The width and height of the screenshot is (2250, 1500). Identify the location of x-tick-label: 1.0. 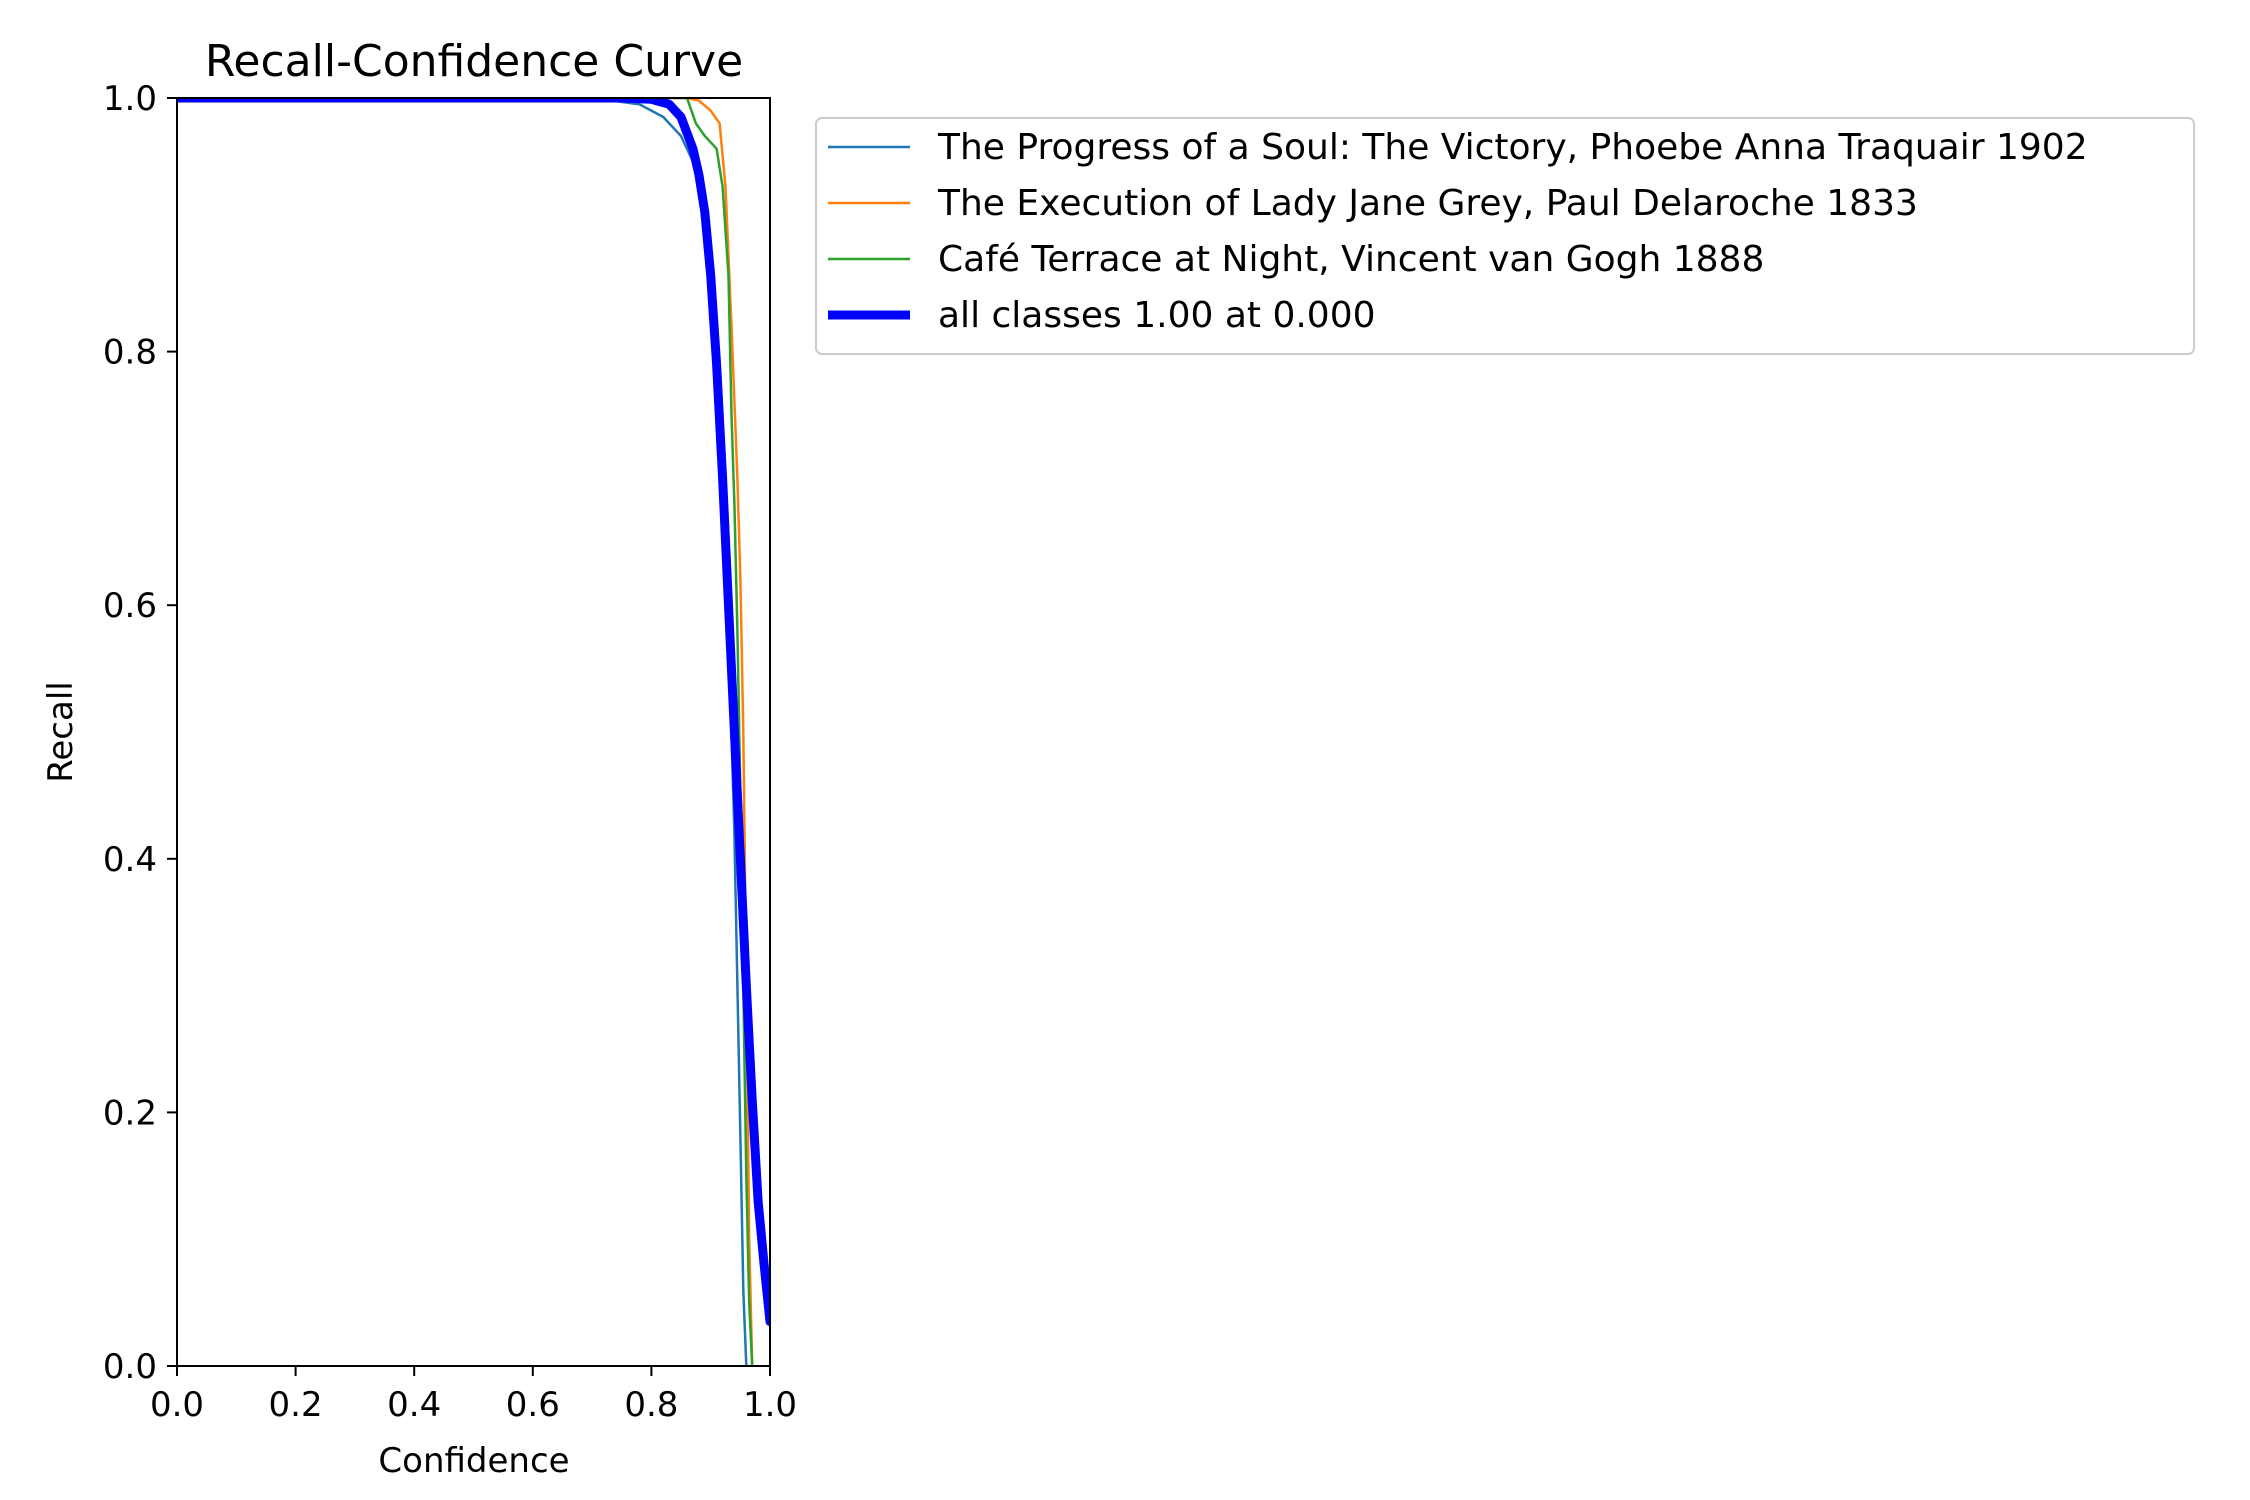
(770, 1405).